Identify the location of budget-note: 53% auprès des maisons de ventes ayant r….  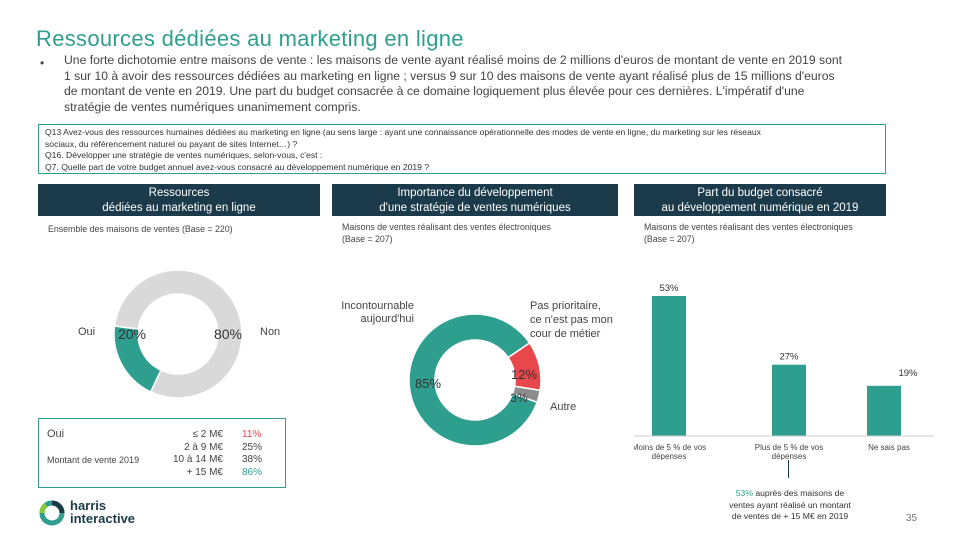
(790, 505).